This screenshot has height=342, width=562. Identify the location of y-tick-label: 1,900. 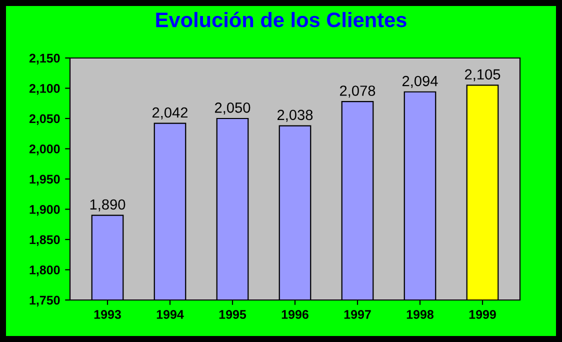
(45, 210).